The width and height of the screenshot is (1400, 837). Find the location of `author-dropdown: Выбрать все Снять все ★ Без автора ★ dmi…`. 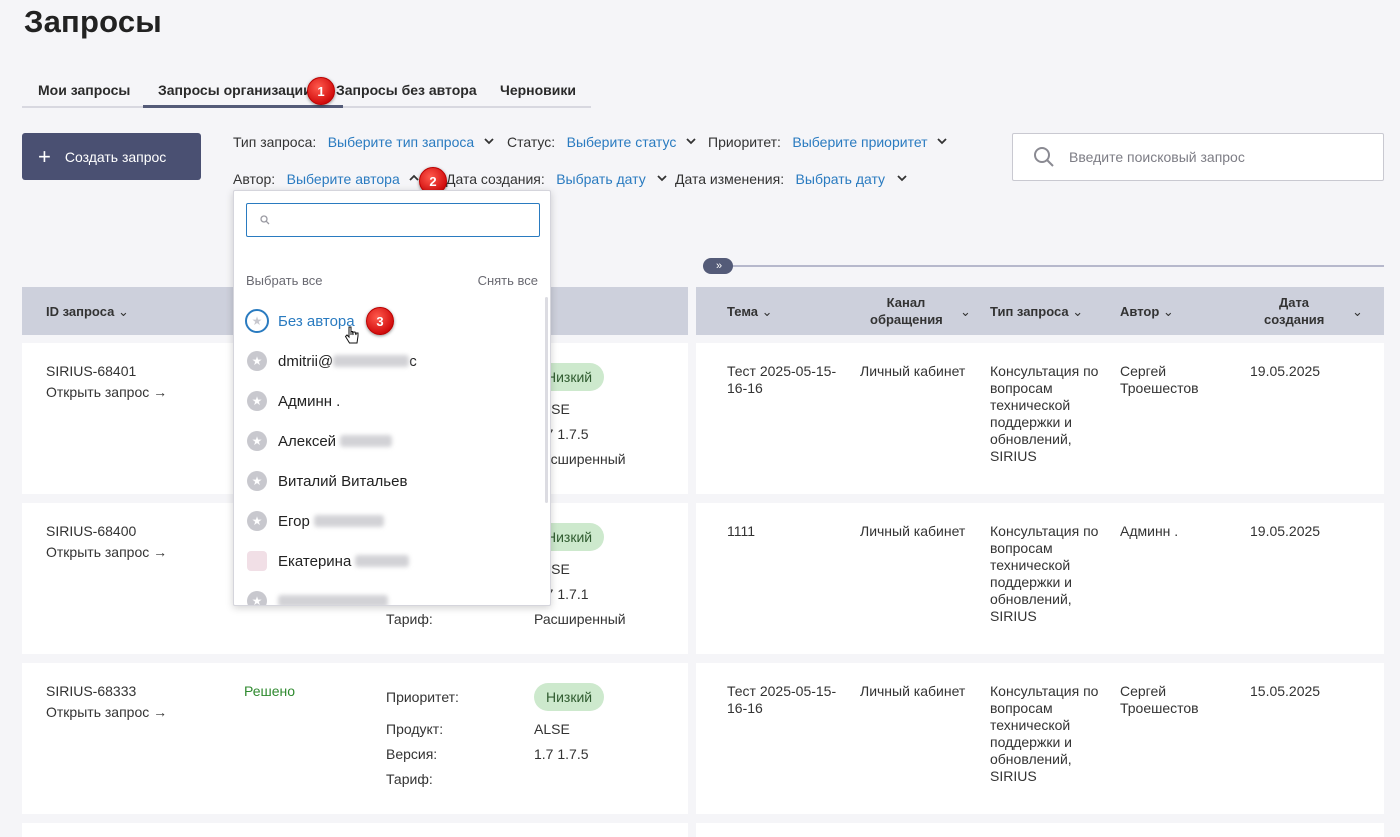

author-dropdown: Выбрать все Снять все ★ Без автора ★ dmi… is located at coordinates (392, 398).